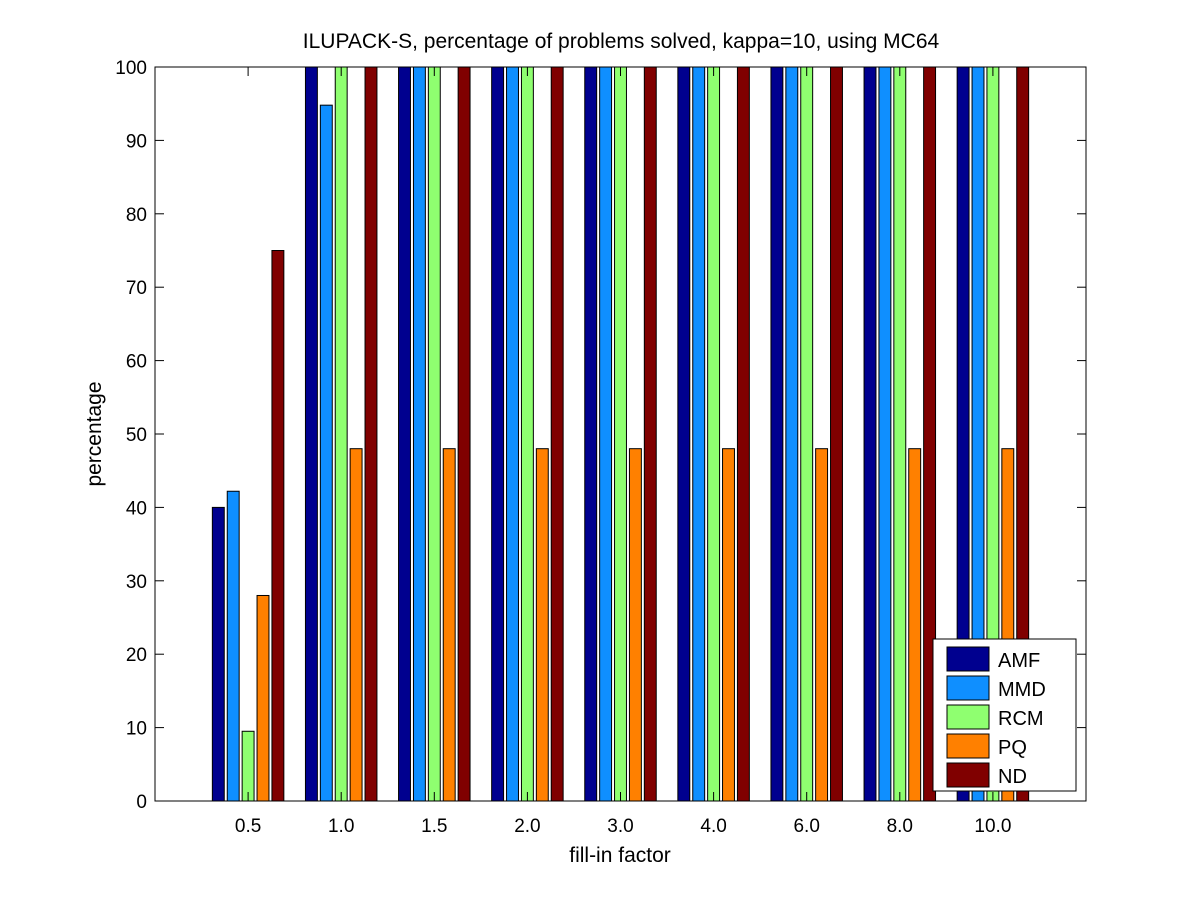 The height and width of the screenshot is (900, 1200). Describe the element at coordinates (341, 826) in the screenshot. I see `x-tick-label: 1.0` at that location.